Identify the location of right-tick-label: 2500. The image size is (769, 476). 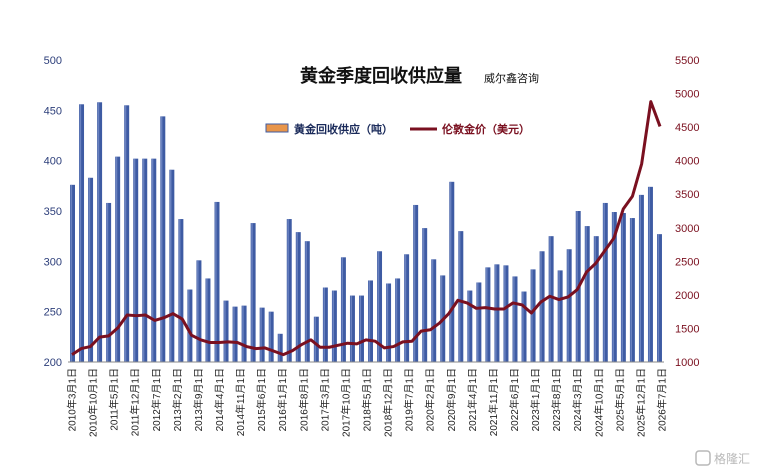
(687, 262).